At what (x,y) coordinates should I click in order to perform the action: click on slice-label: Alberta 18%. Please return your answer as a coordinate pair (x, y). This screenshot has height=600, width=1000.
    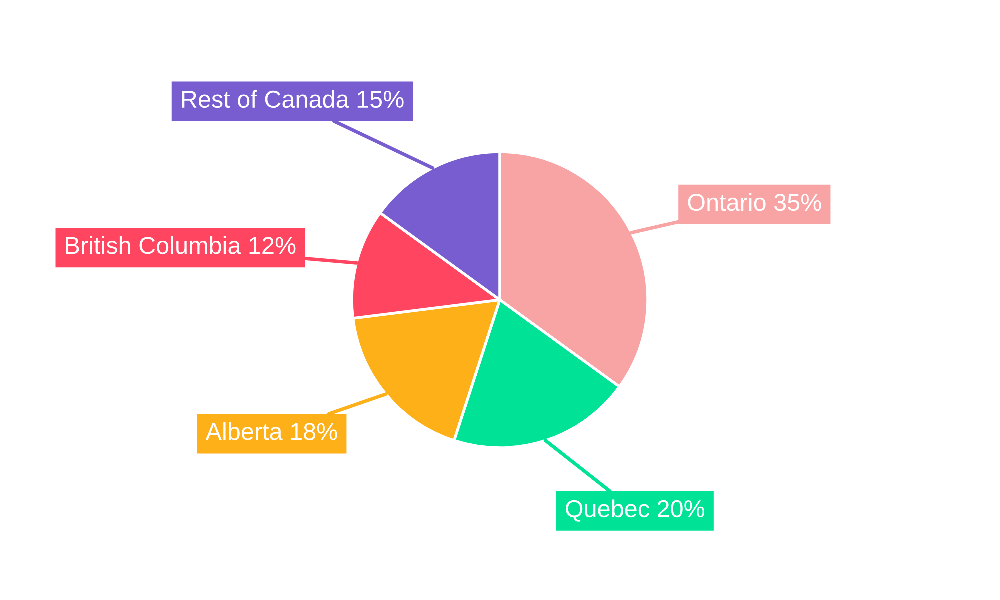
    Looking at the image, I should click on (272, 431).